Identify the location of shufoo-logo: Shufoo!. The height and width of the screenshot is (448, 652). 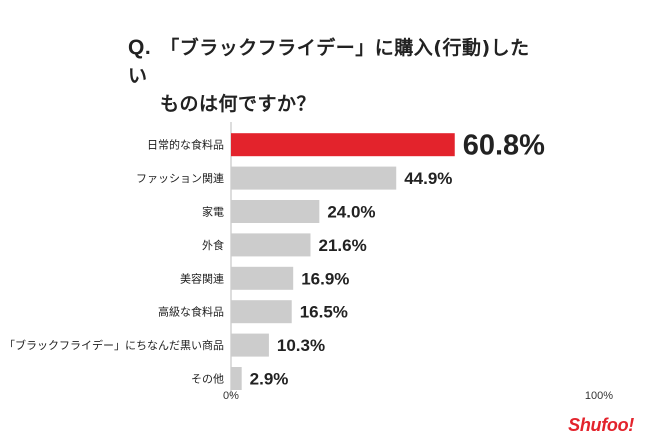
(601, 425).